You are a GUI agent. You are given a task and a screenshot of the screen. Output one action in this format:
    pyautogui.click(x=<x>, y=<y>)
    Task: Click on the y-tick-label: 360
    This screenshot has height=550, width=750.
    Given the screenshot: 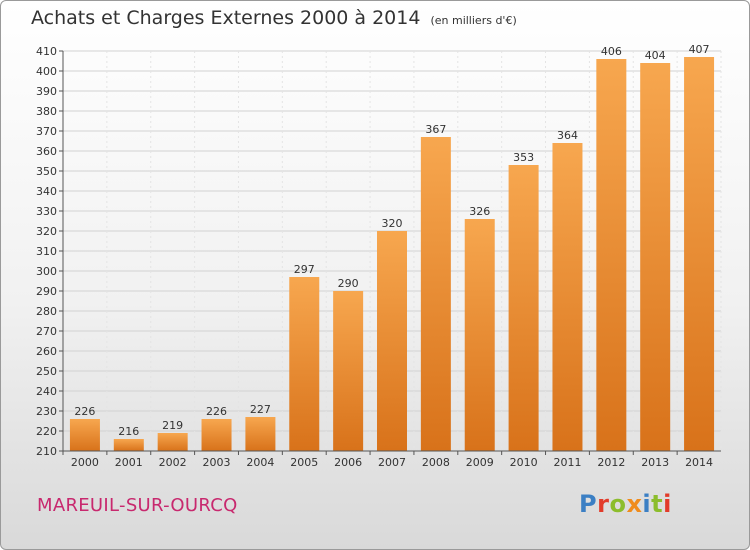 What is the action you would take?
    pyautogui.click(x=46, y=151)
    